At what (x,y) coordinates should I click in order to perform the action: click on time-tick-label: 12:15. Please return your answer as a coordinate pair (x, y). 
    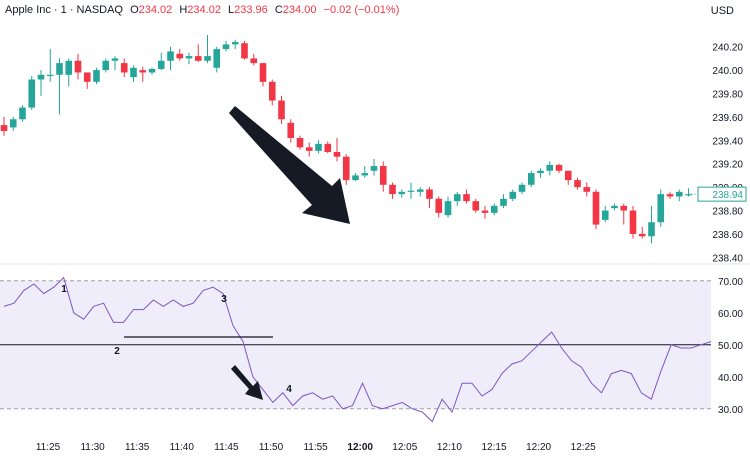
    Looking at the image, I should click on (493, 447).